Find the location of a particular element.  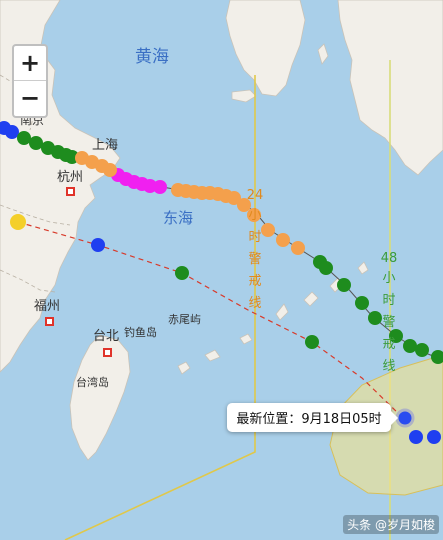

warning-24h-char: 24 is located at coordinates (255, 195).